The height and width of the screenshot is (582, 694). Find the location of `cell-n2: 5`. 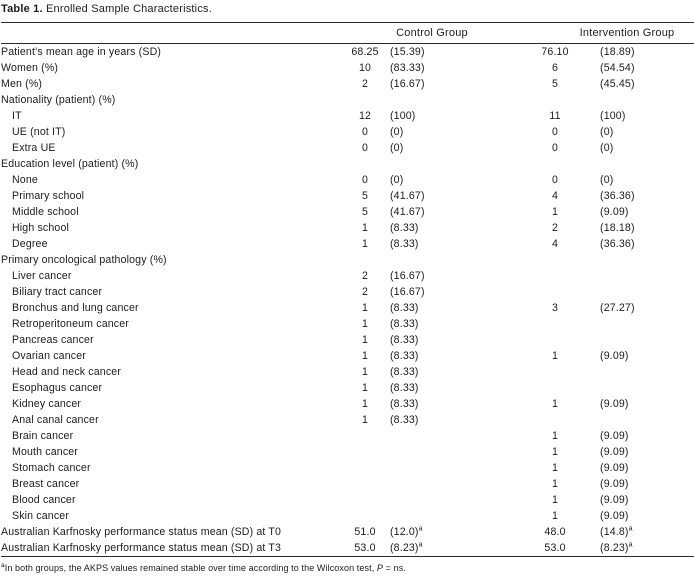

cell-n2: 5 is located at coordinates (555, 84).